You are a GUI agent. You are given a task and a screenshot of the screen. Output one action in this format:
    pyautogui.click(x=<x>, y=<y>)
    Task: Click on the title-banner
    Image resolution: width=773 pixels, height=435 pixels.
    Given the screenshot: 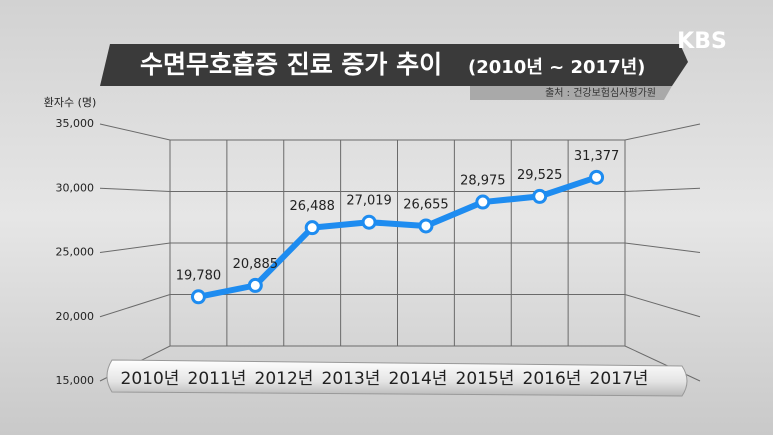 What is the action you would take?
    pyautogui.click(x=394, y=65)
    